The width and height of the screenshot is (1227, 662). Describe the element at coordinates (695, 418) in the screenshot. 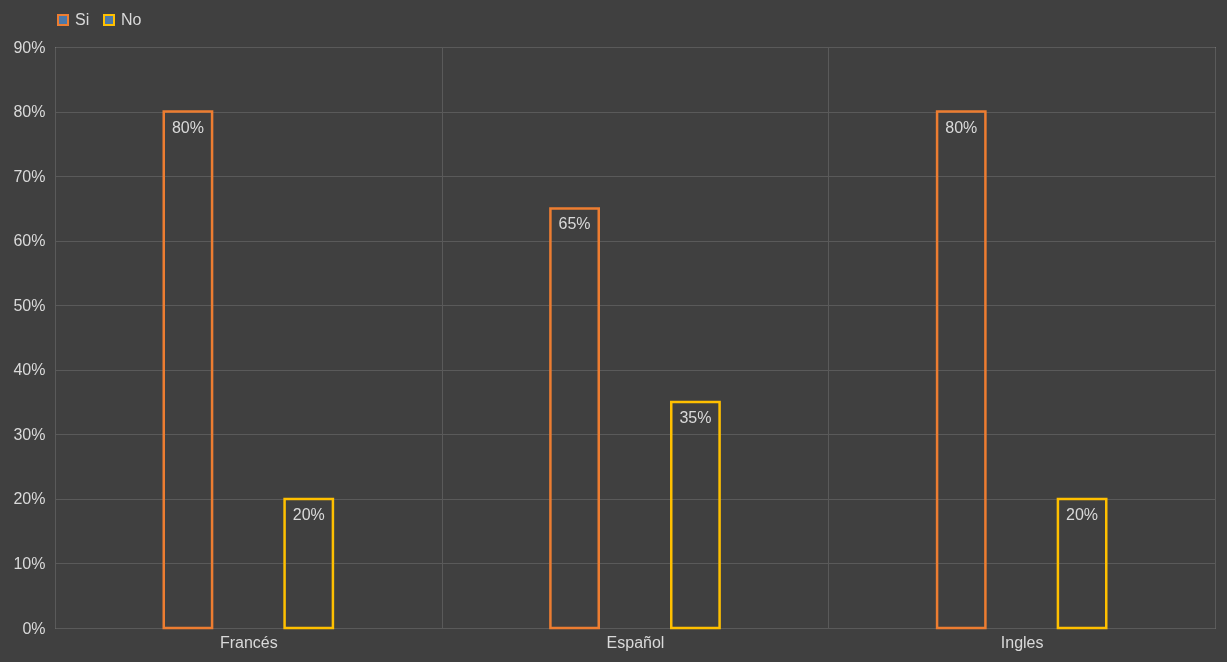

I see `data-label: 35%` at that location.